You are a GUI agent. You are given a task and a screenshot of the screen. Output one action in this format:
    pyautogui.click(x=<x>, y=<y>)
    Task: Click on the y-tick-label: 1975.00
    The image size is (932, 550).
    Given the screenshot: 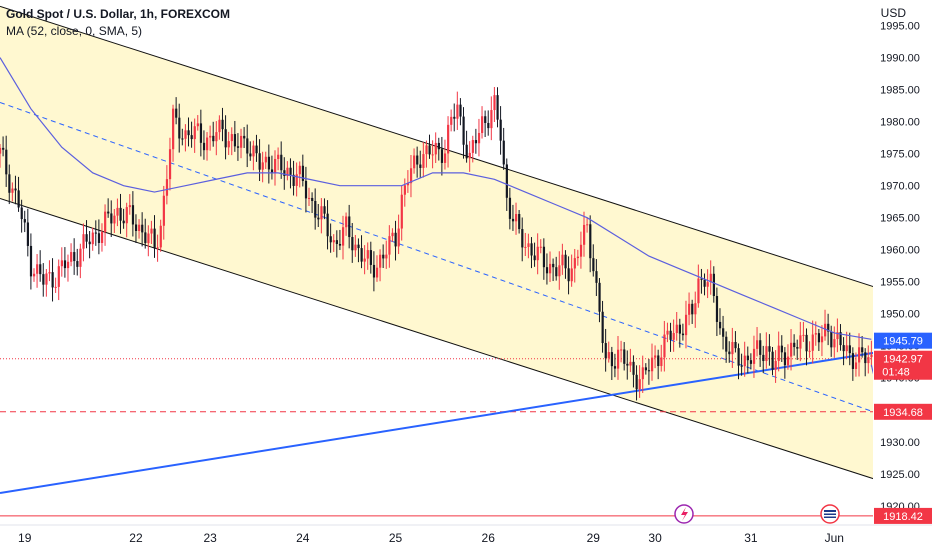 What is the action you would take?
    pyautogui.click(x=900, y=155)
    